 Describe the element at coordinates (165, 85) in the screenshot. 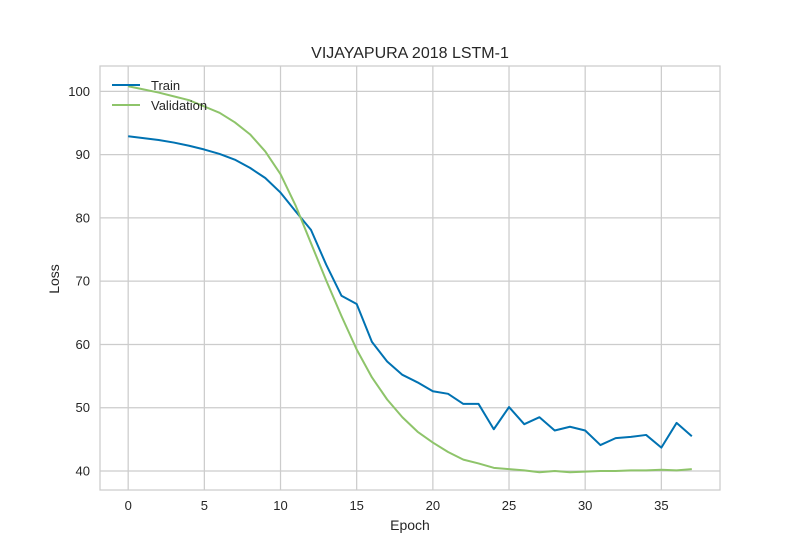

I see `legend-label-train: Train` at that location.